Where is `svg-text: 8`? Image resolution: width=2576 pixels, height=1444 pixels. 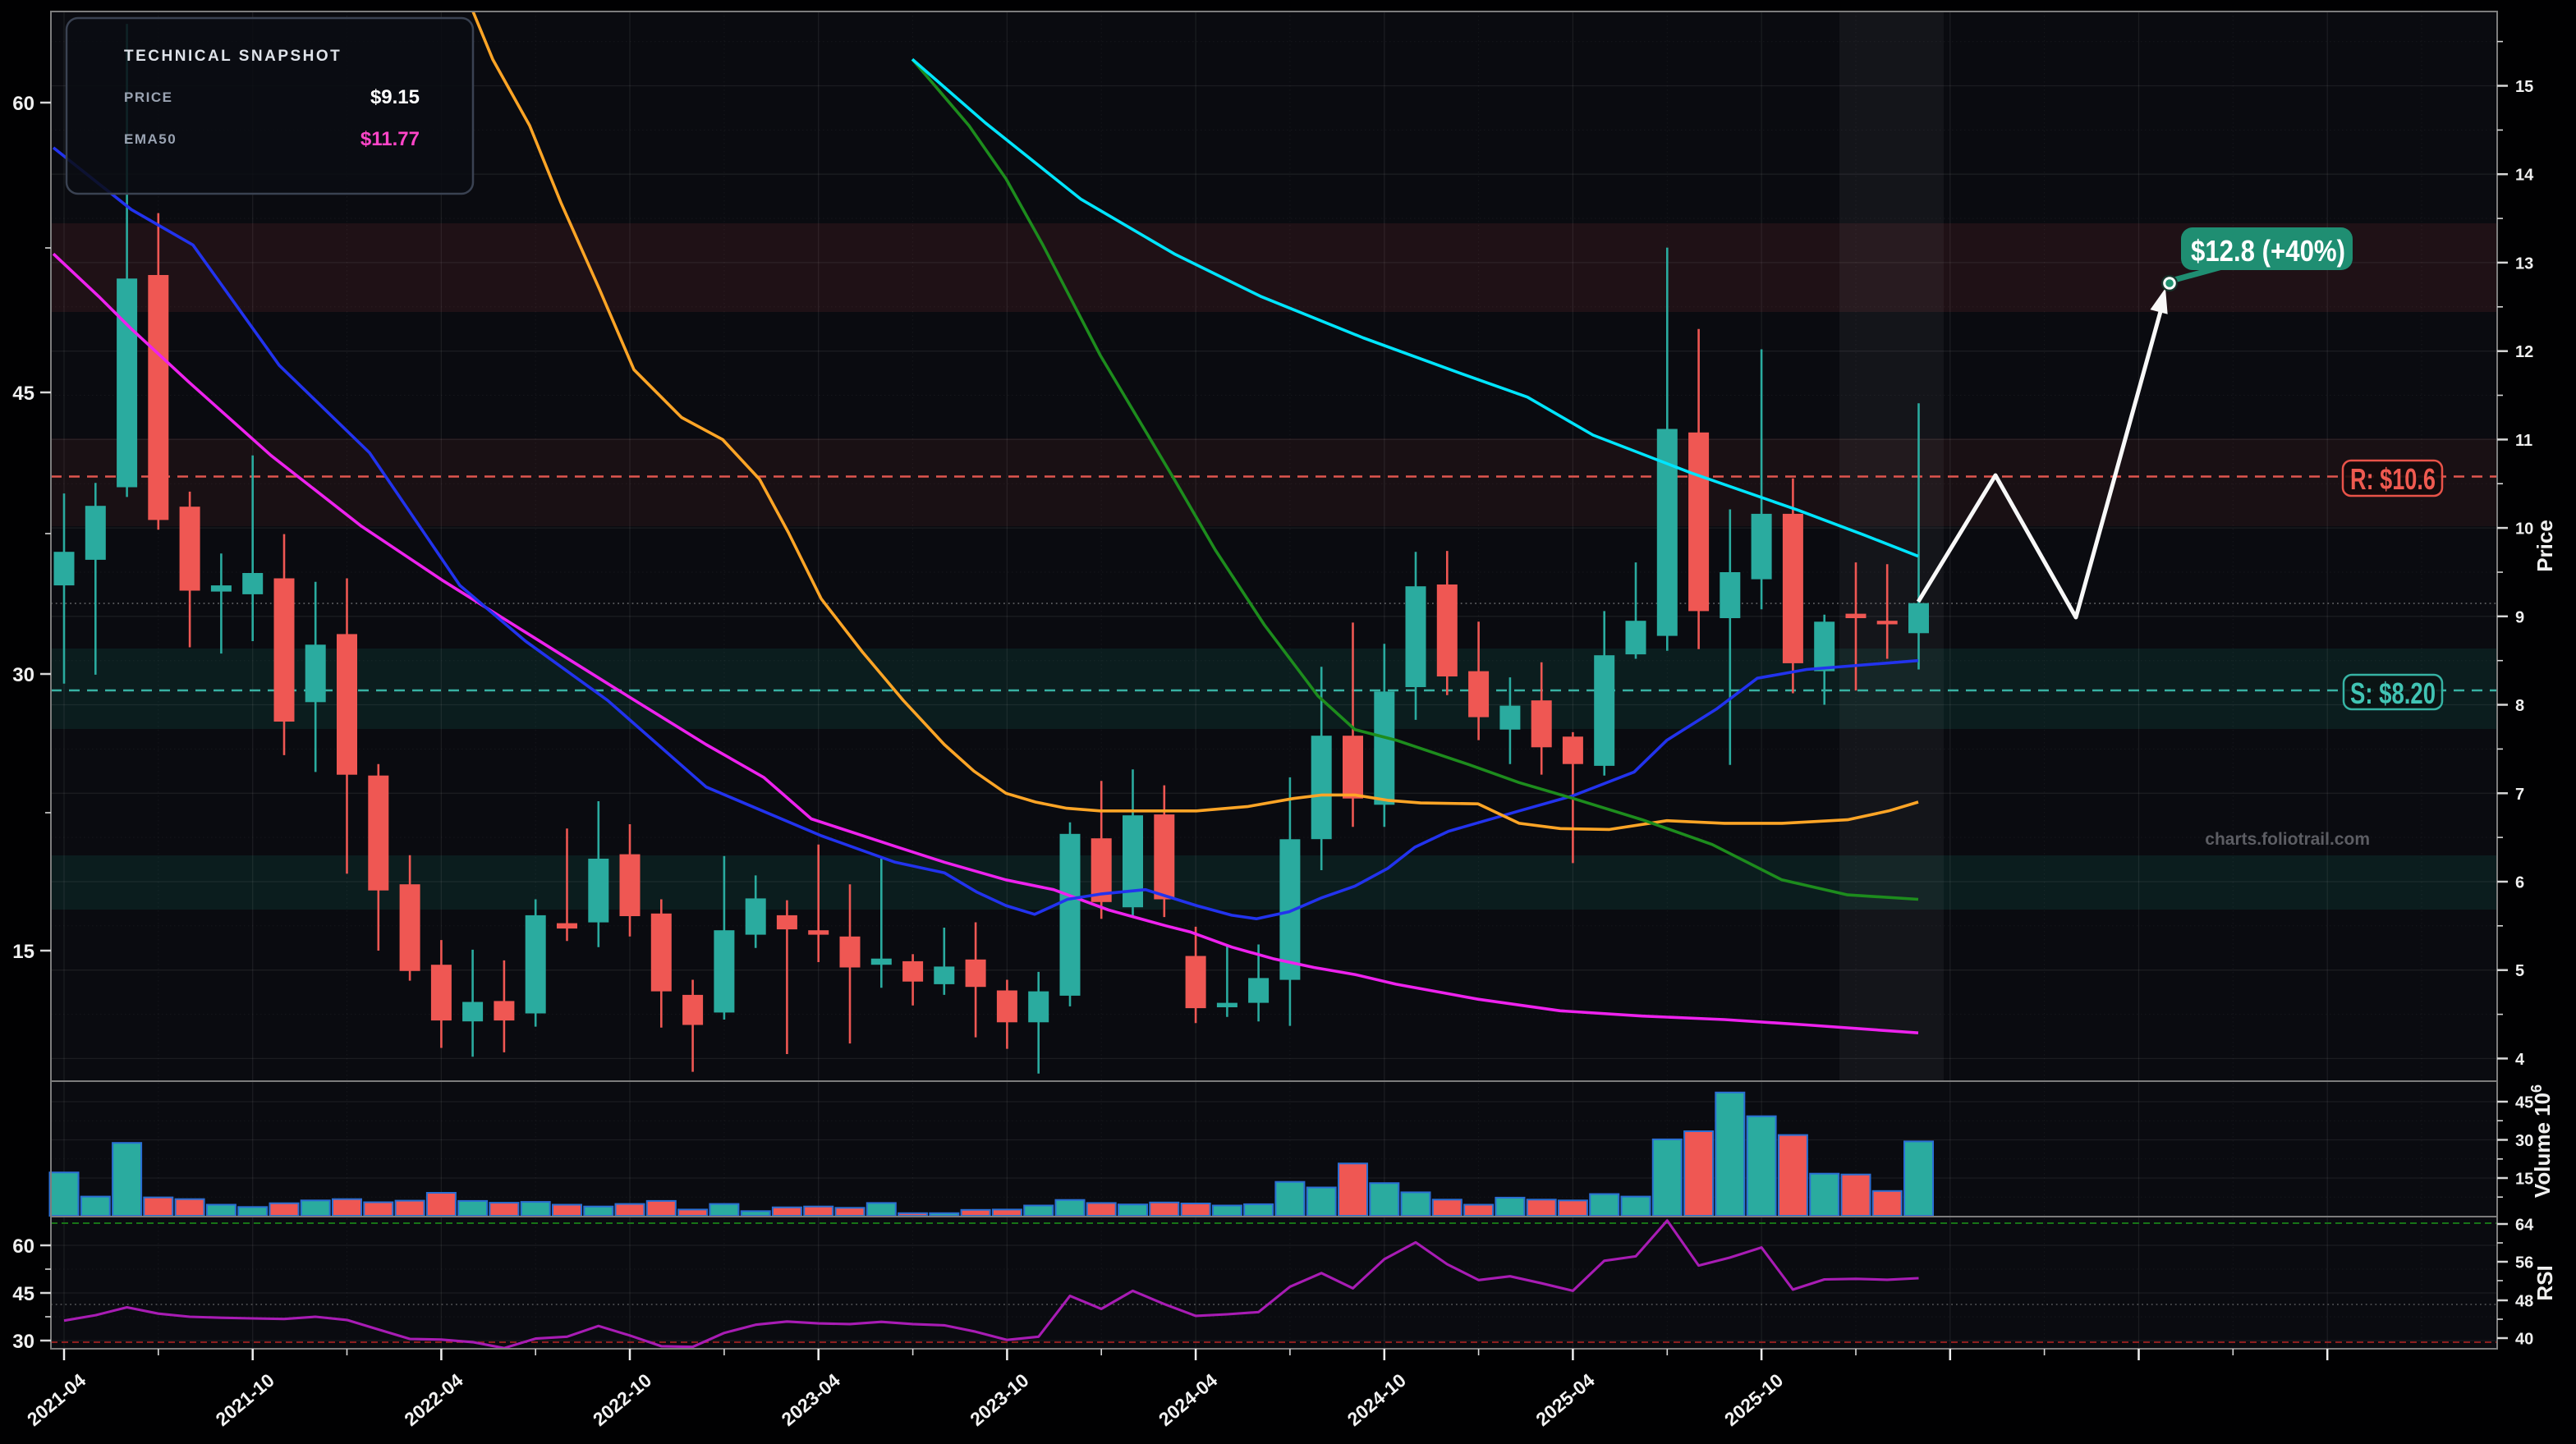 svg-text: 8 is located at coordinates (2519, 706).